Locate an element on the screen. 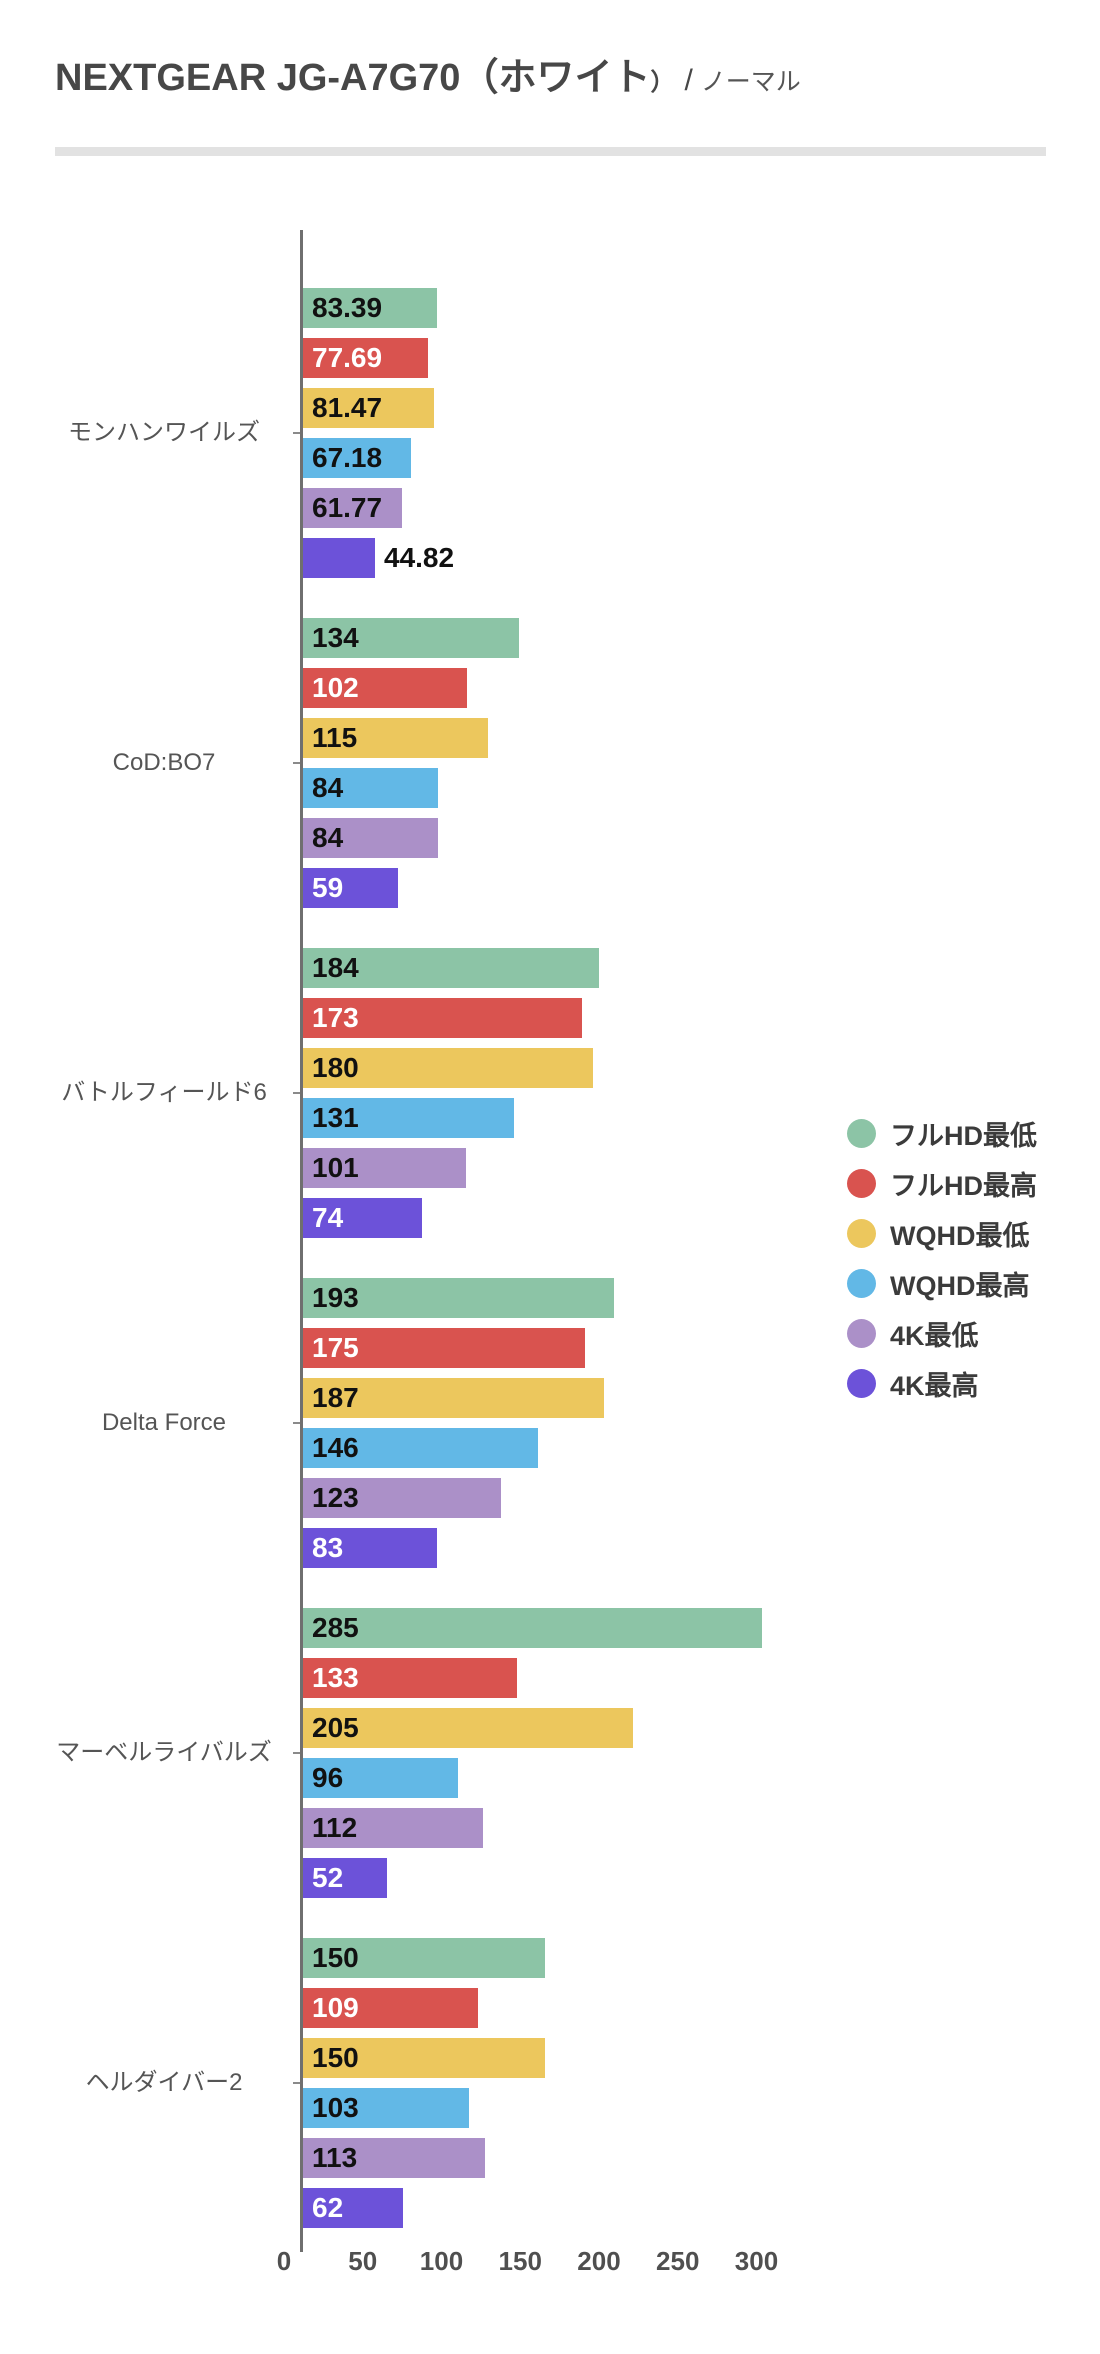 This screenshot has width=1100, height=2354. legend-item: 4K最低 is located at coordinates (913, 1333).